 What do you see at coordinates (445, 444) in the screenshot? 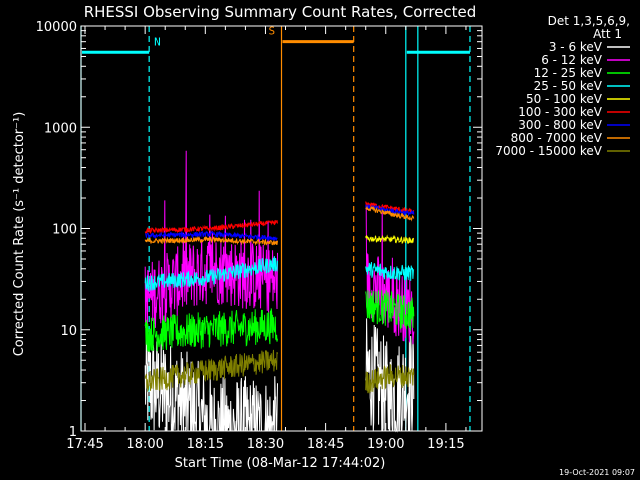
I see `x-tick-label: 19:15` at bounding box center [445, 444].